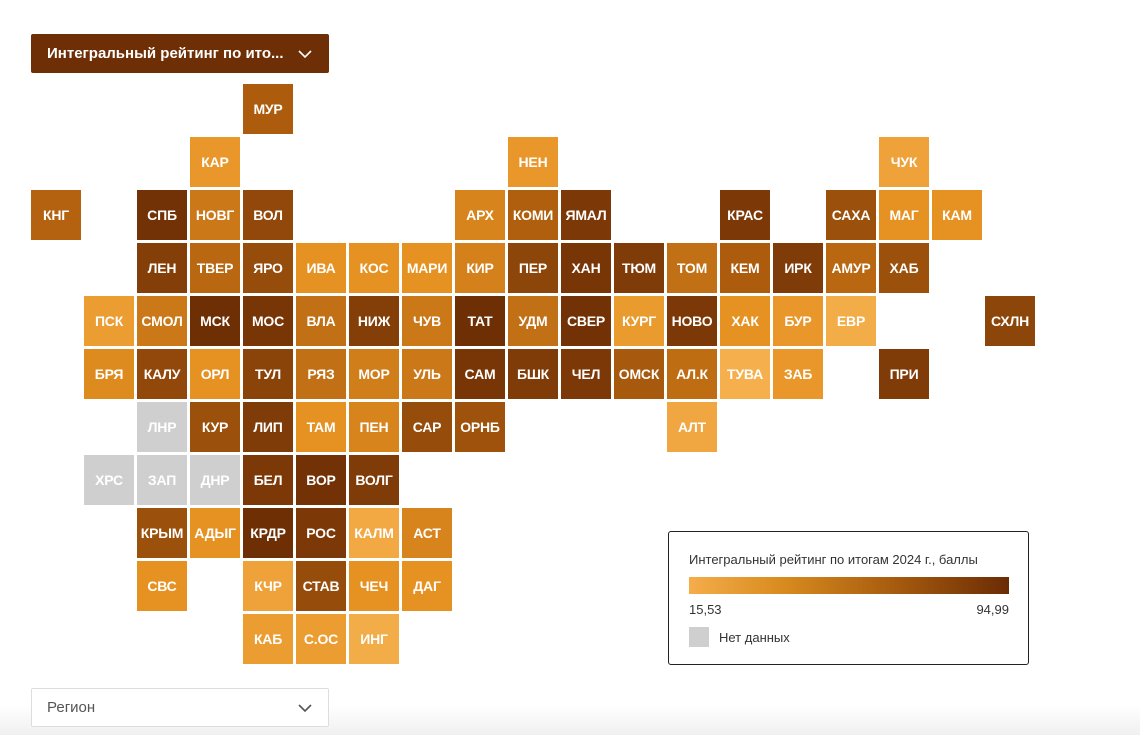  I want to click on region-tile: ТВЕР, so click(215, 268).